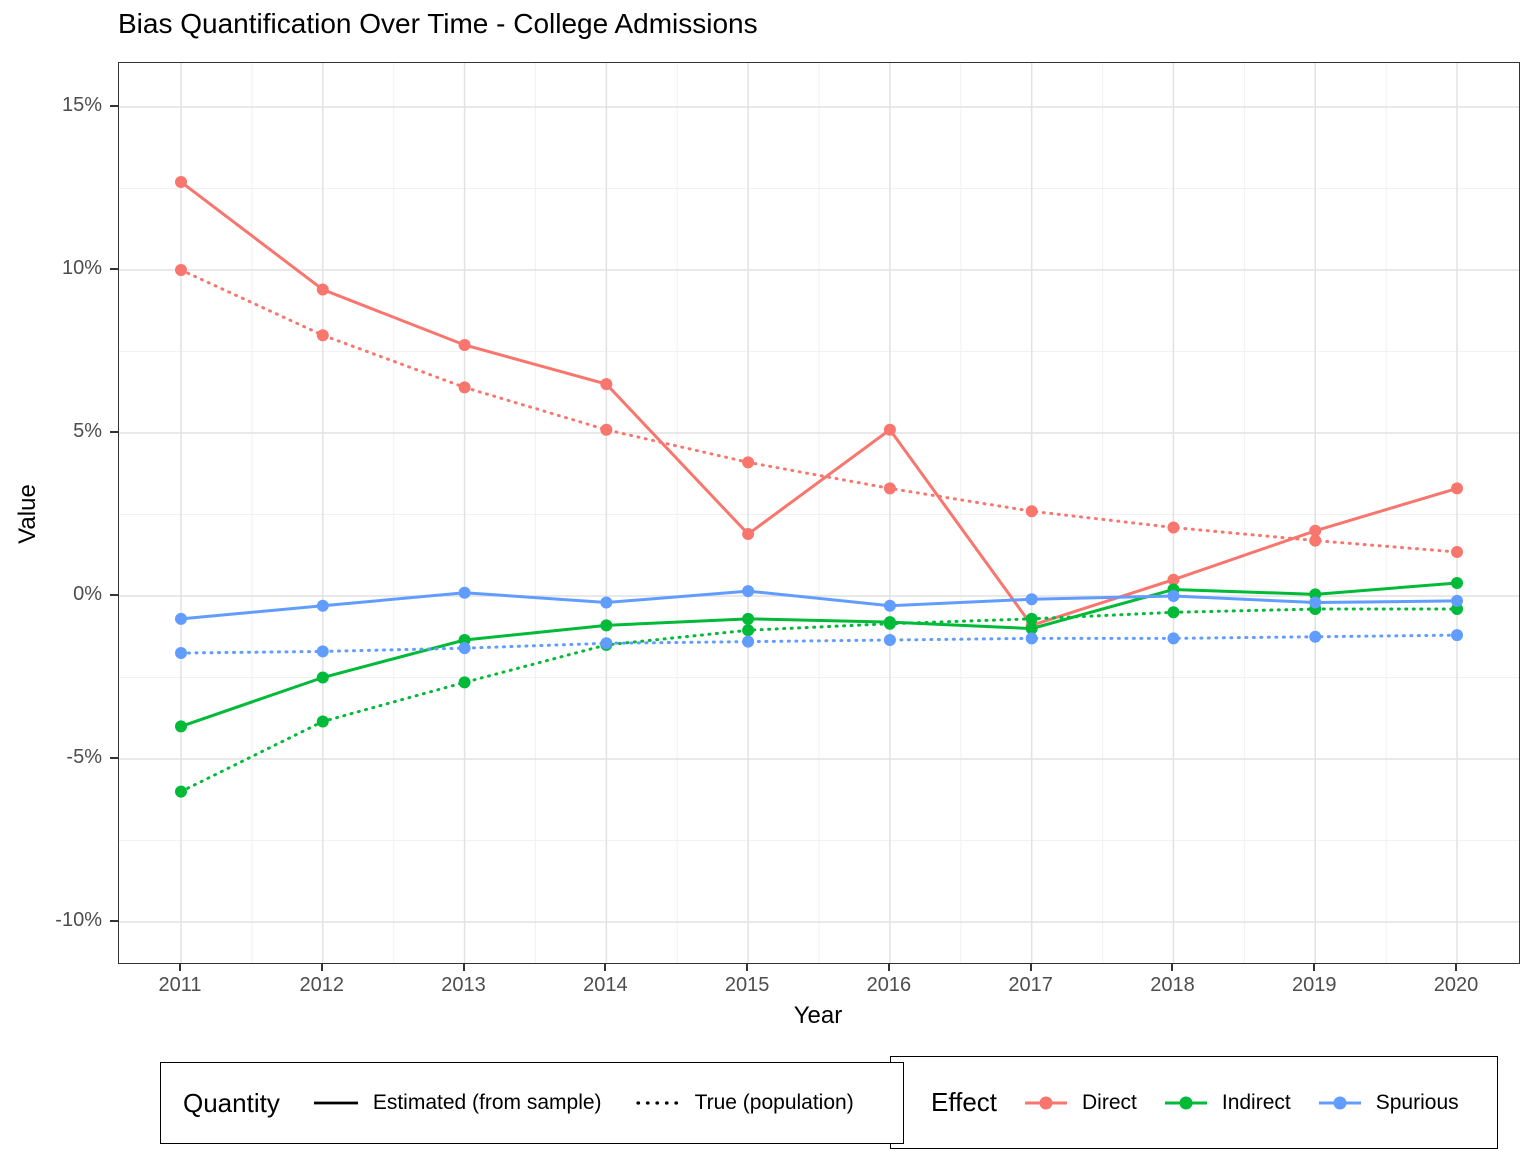  Describe the element at coordinates (818, 1015) in the screenshot. I see `x-axis-title: Year` at that location.